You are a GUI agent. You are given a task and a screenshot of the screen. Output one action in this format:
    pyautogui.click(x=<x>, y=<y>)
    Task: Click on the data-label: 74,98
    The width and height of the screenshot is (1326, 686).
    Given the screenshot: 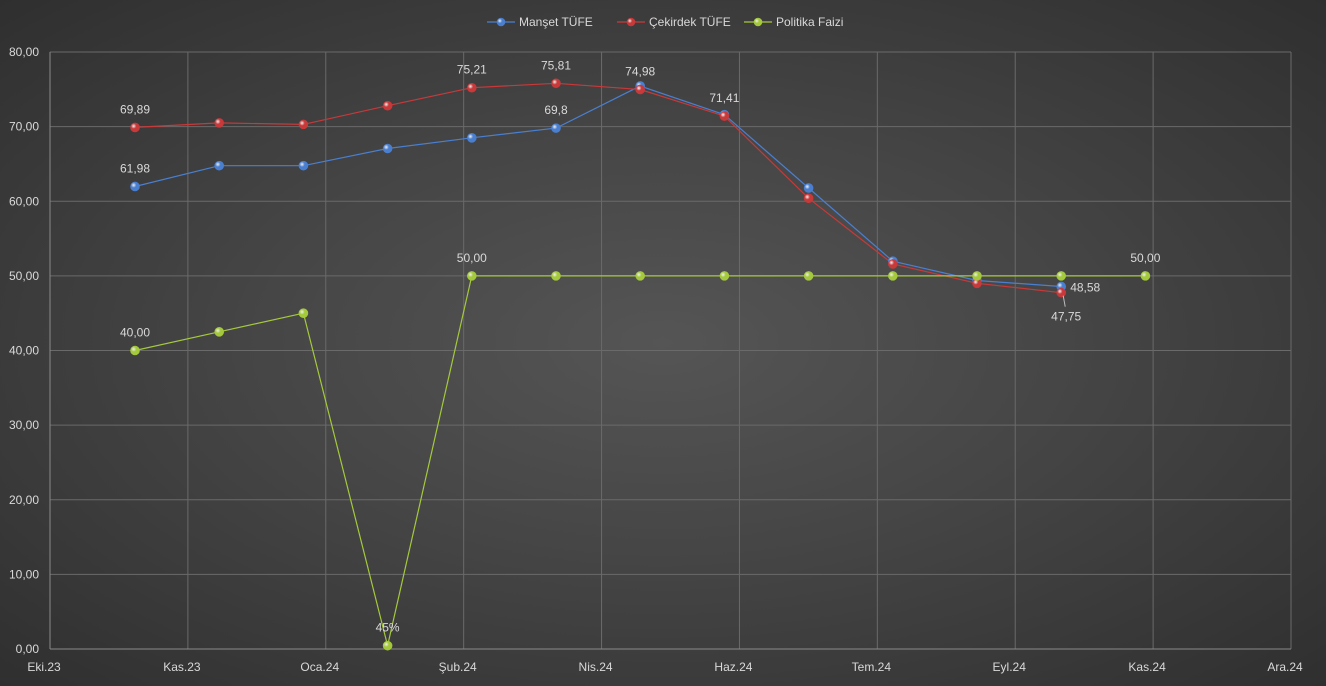 What is the action you would take?
    pyautogui.click(x=640, y=71)
    